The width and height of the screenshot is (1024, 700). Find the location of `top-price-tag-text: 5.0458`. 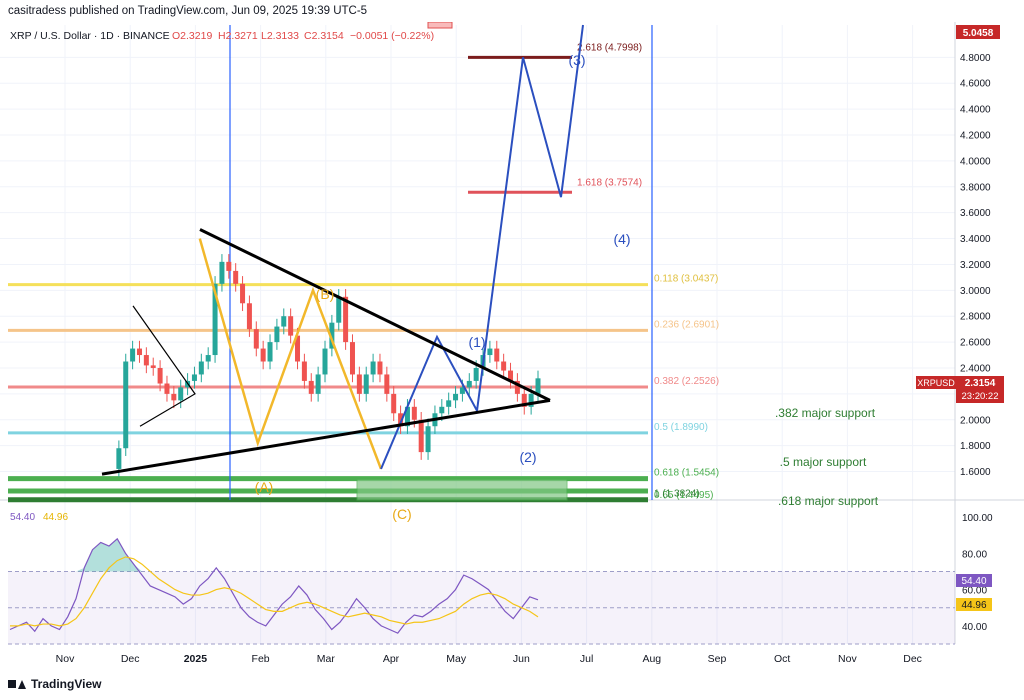

top-price-tag-text: 5.0458 is located at coordinates (978, 33).